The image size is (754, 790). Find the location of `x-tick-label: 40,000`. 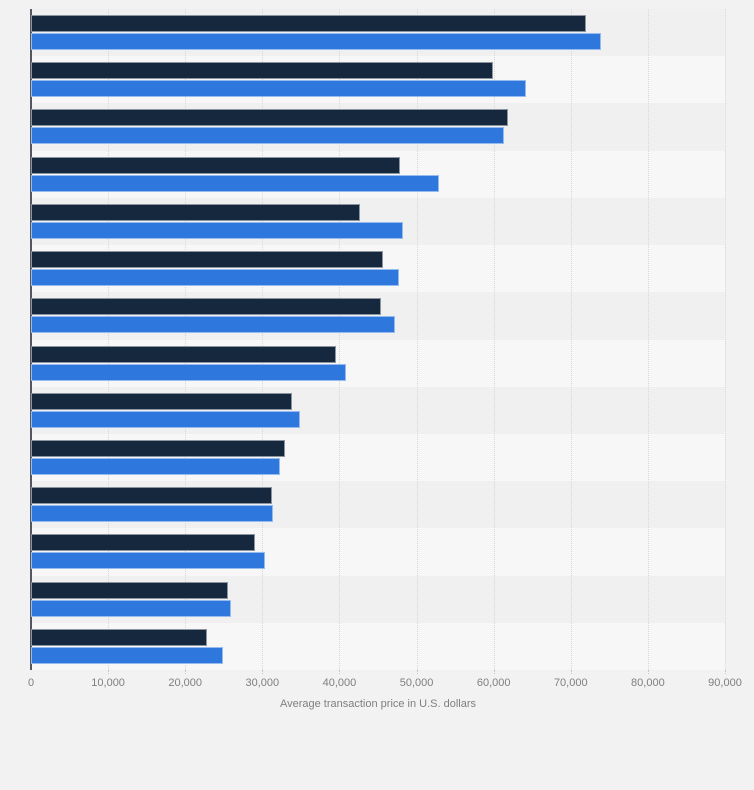

x-tick-label: 40,000 is located at coordinates (339, 683).